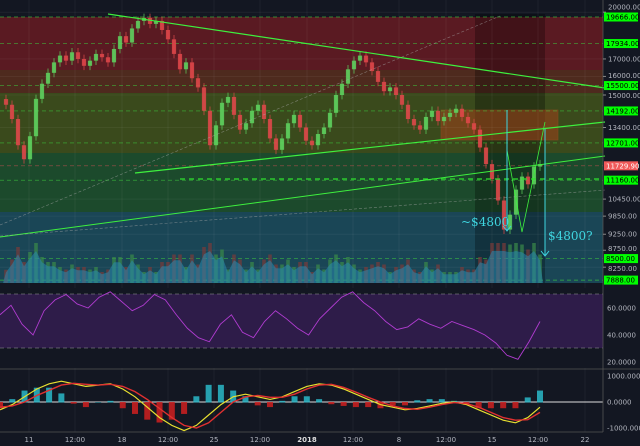 This screenshot has width=640, height=446. Describe the element at coordinates (621, 336) in the screenshot. I see `rsi-tick-label: 40.0000` at that location.